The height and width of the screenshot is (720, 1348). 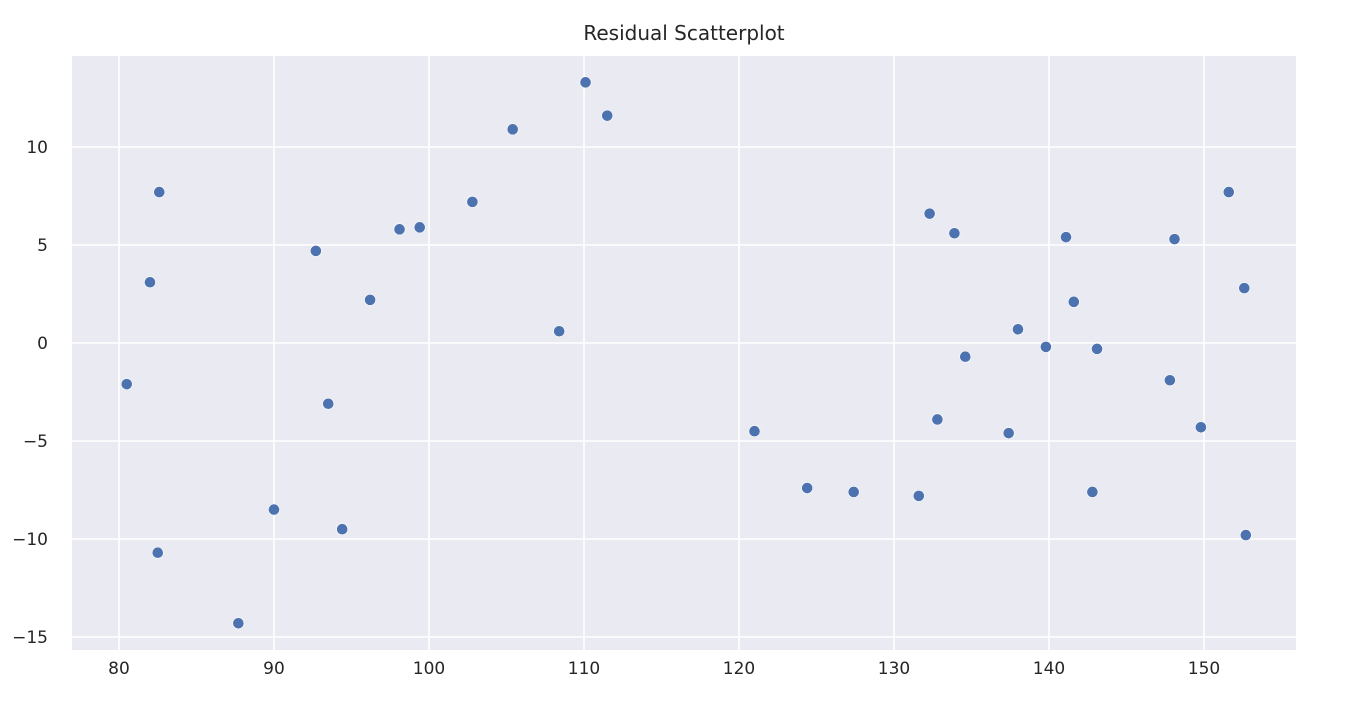 What do you see at coordinates (683, 33) in the screenshot?
I see `chart-title: Residual Scatterplot` at bounding box center [683, 33].